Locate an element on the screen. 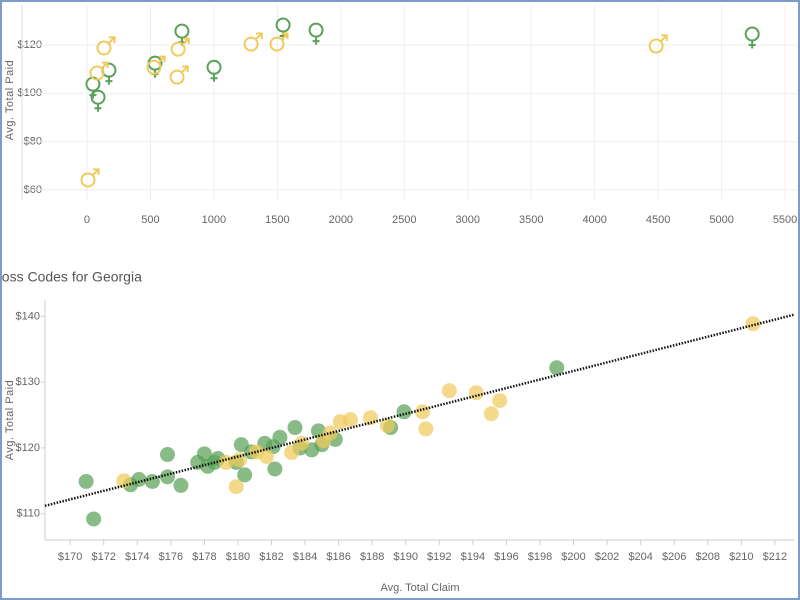 The image size is (800, 600). x-tick-label: $202 is located at coordinates (607, 557).